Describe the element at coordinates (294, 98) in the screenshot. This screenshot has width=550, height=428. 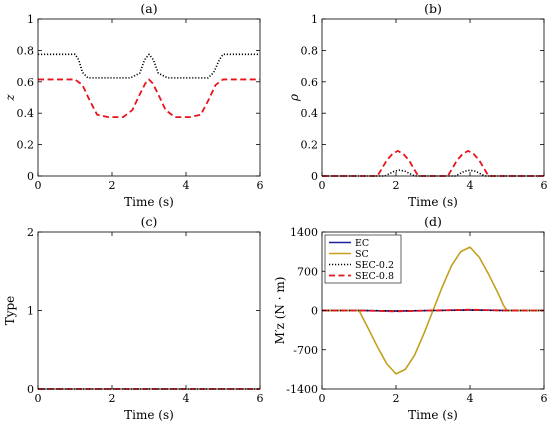
I see `y-axis-label: ρ` at that location.